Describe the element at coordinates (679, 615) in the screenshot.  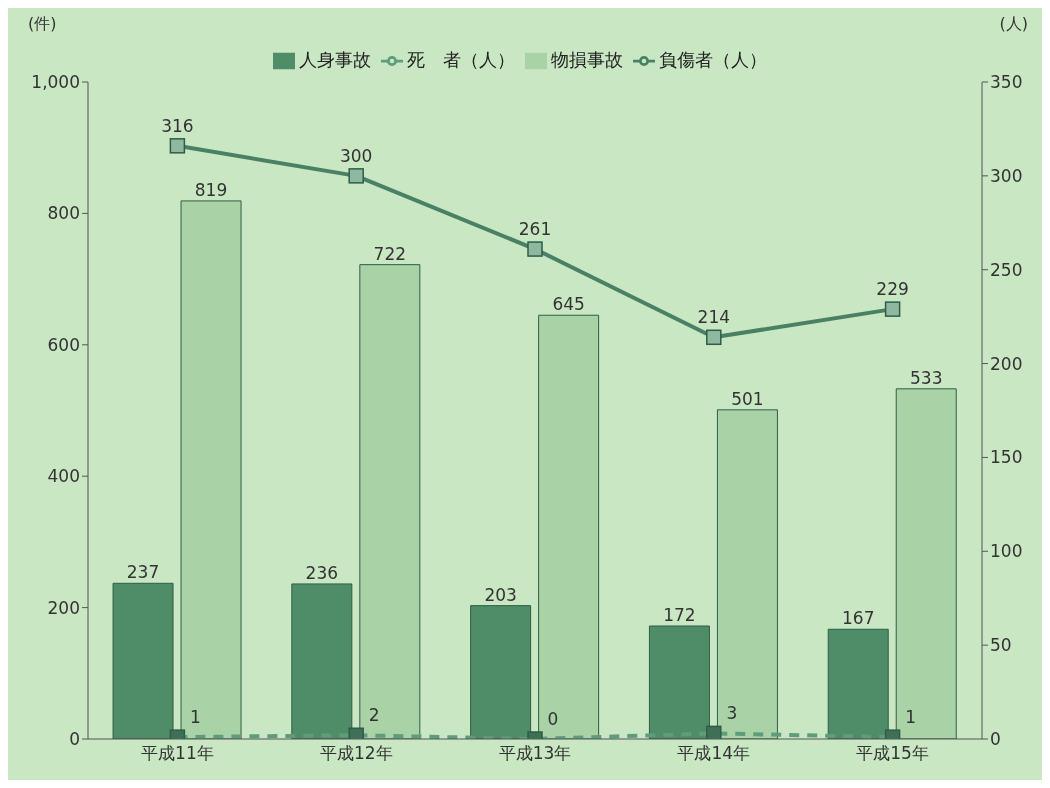
I see `data-label: 172` at that location.